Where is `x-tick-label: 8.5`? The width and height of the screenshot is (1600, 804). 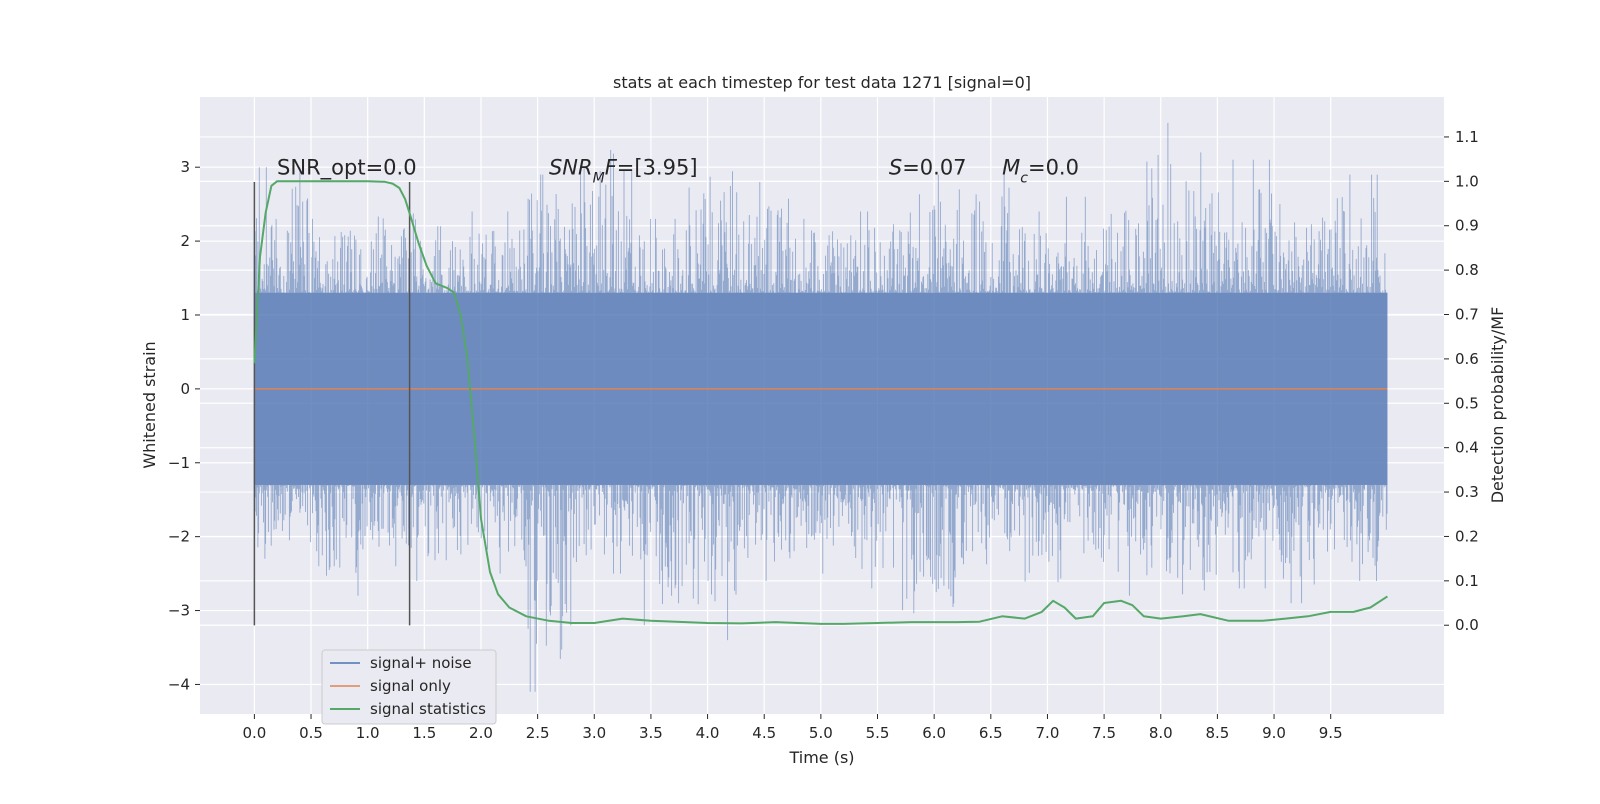
x-tick-label: 8.5 is located at coordinates (1217, 733).